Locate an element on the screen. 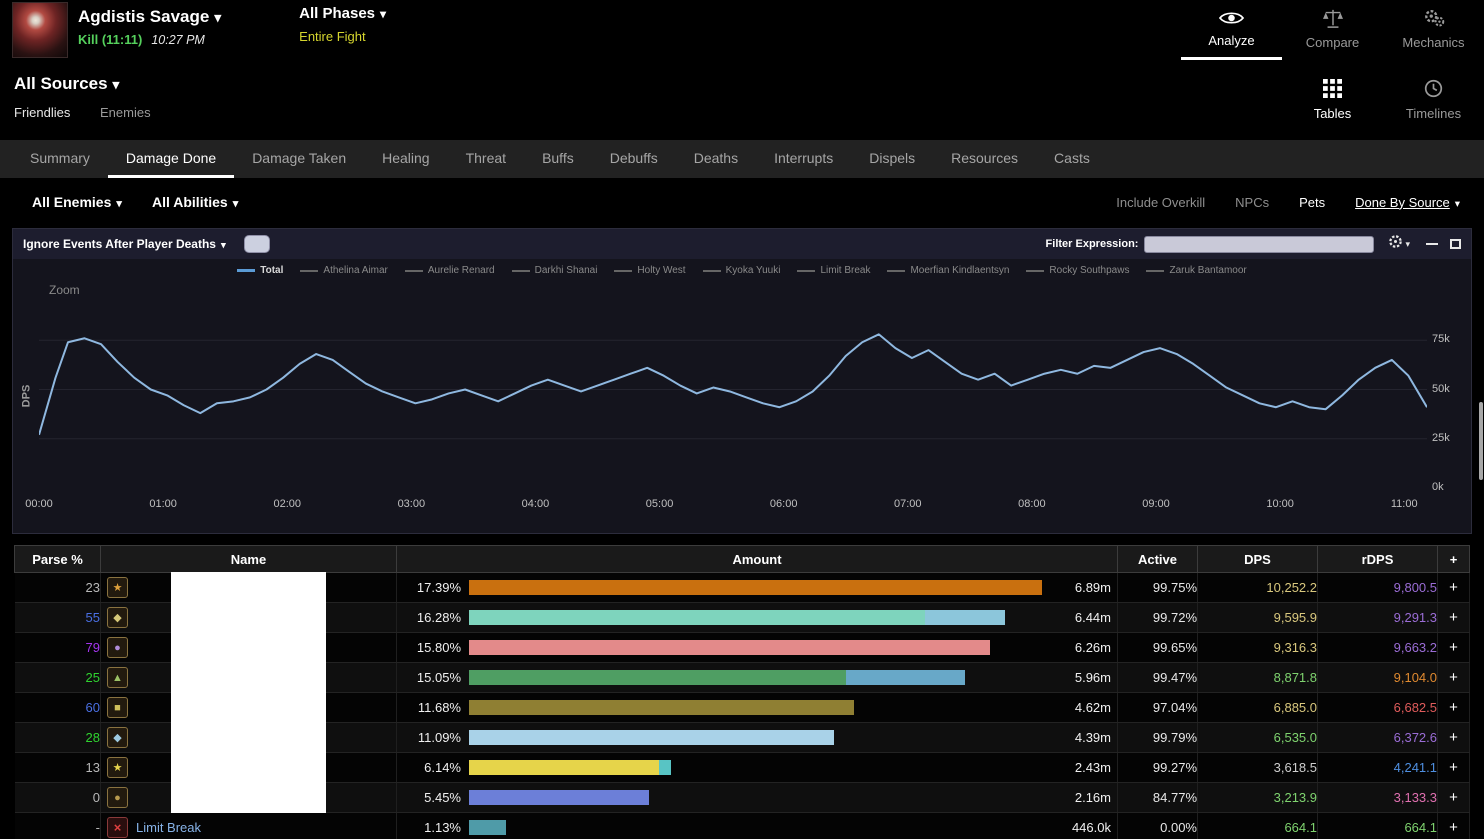  name-cell: ◆ is located at coordinates (248, 617).